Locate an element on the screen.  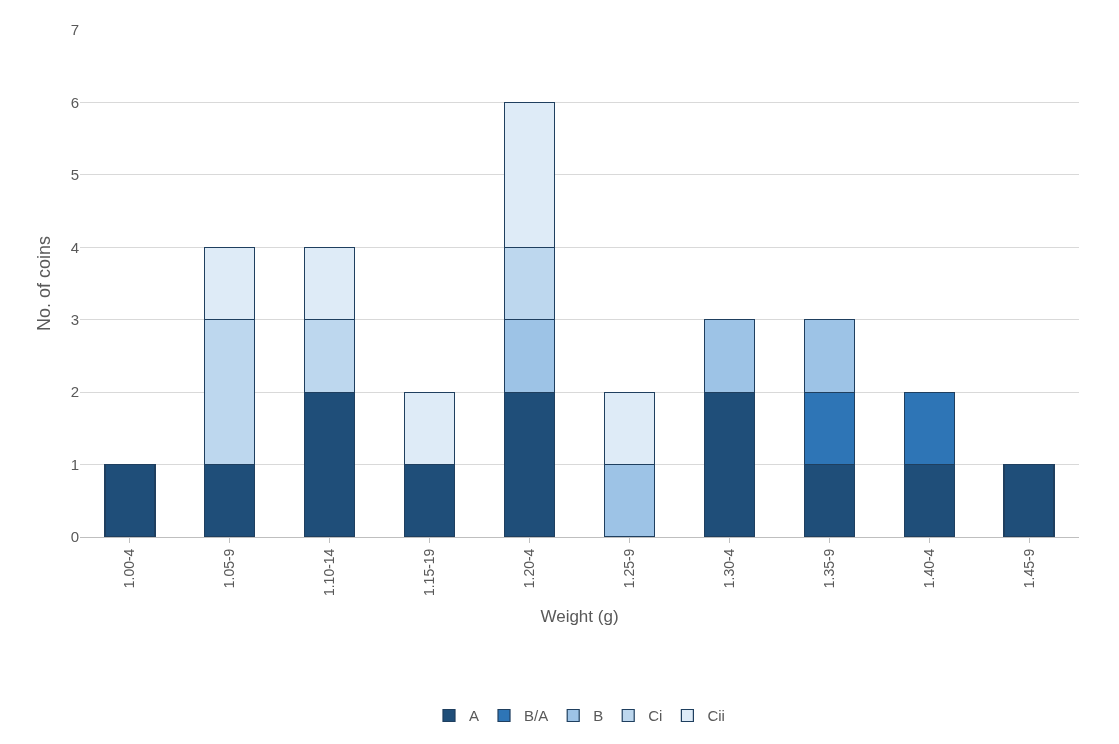
x-tick-label: 1.40-4 is located at coordinates (928, 568).